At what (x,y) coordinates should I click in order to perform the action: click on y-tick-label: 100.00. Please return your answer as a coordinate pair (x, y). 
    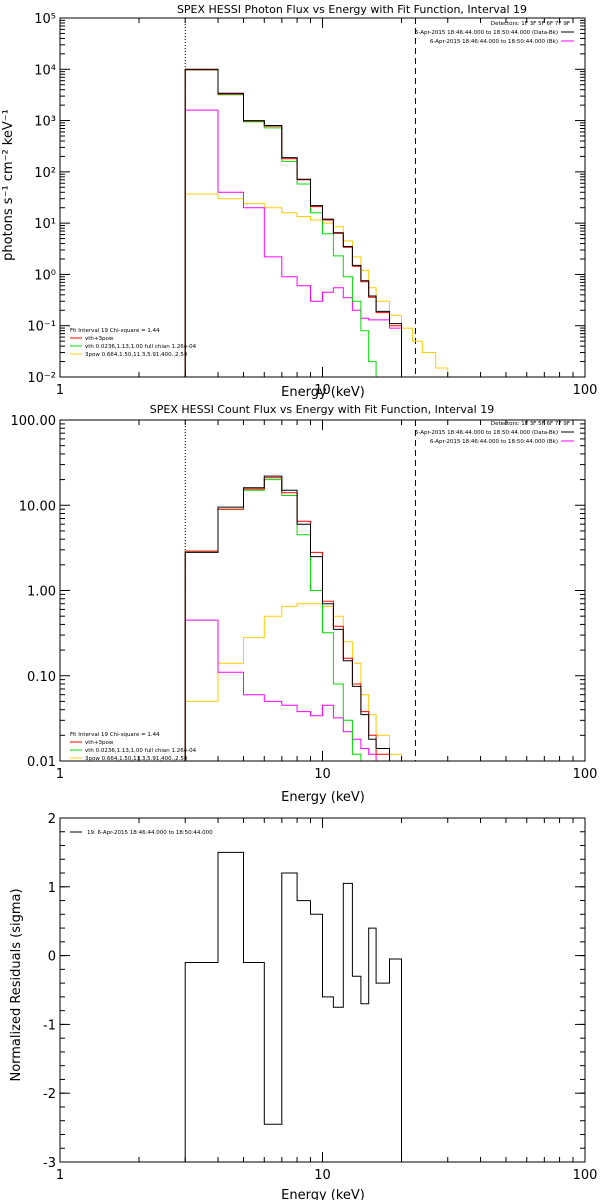
    Looking at the image, I should click on (34, 421).